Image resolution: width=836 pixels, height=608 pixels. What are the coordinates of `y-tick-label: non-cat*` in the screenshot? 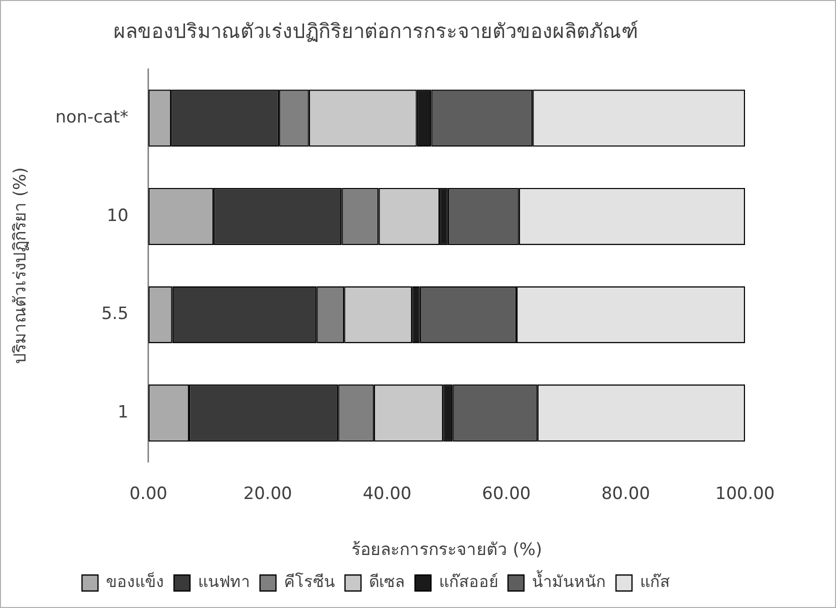 It's located at (91, 118).